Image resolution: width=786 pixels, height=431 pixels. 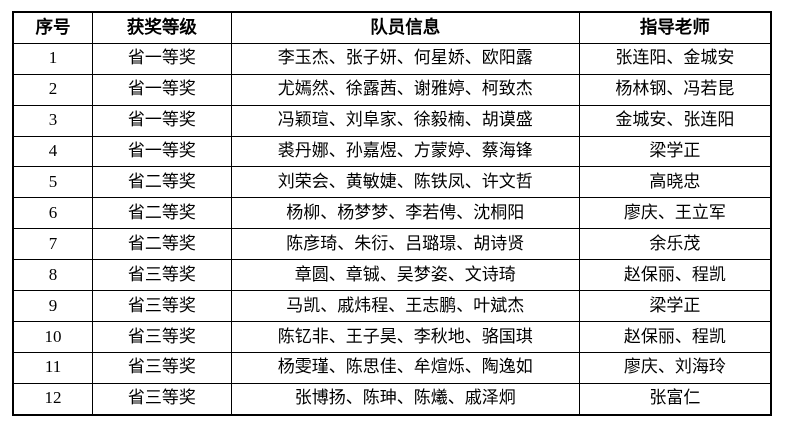 I want to click on cell-members: 杨柳、杨梦梦、李若俜、沈桐阳, so click(x=405, y=213).